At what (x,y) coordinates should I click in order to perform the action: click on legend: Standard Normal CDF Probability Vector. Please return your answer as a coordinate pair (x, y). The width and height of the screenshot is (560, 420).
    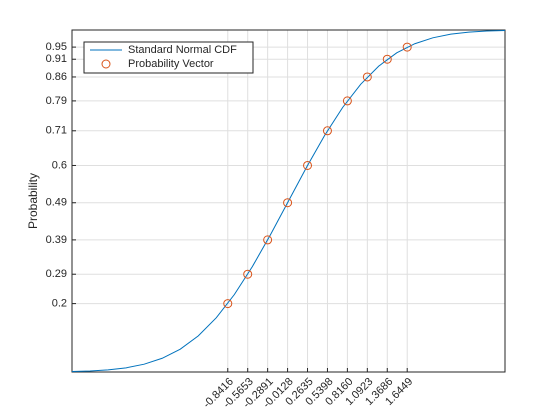
    Looking at the image, I should click on (168, 57).